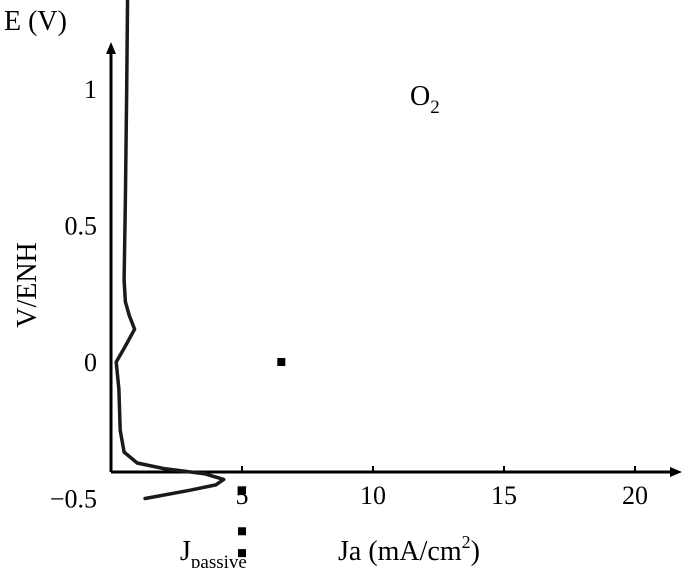  What do you see at coordinates (504, 495) in the screenshot?
I see `x-tick-label: 15` at bounding box center [504, 495].